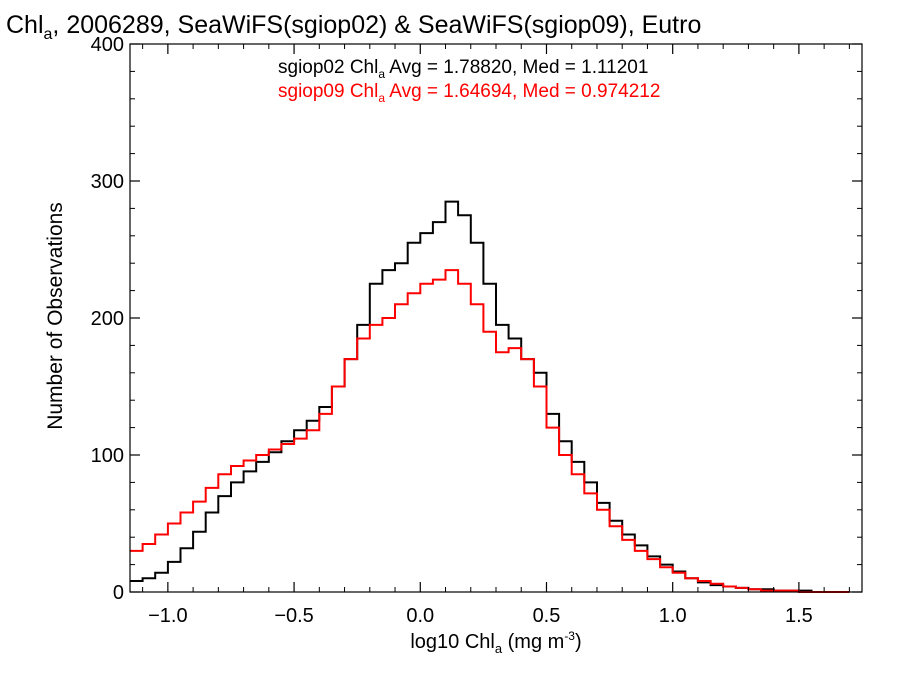 The height and width of the screenshot is (675, 900). I want to click on x-axis-label-prefix: log10 Chl, so click(452, 642).